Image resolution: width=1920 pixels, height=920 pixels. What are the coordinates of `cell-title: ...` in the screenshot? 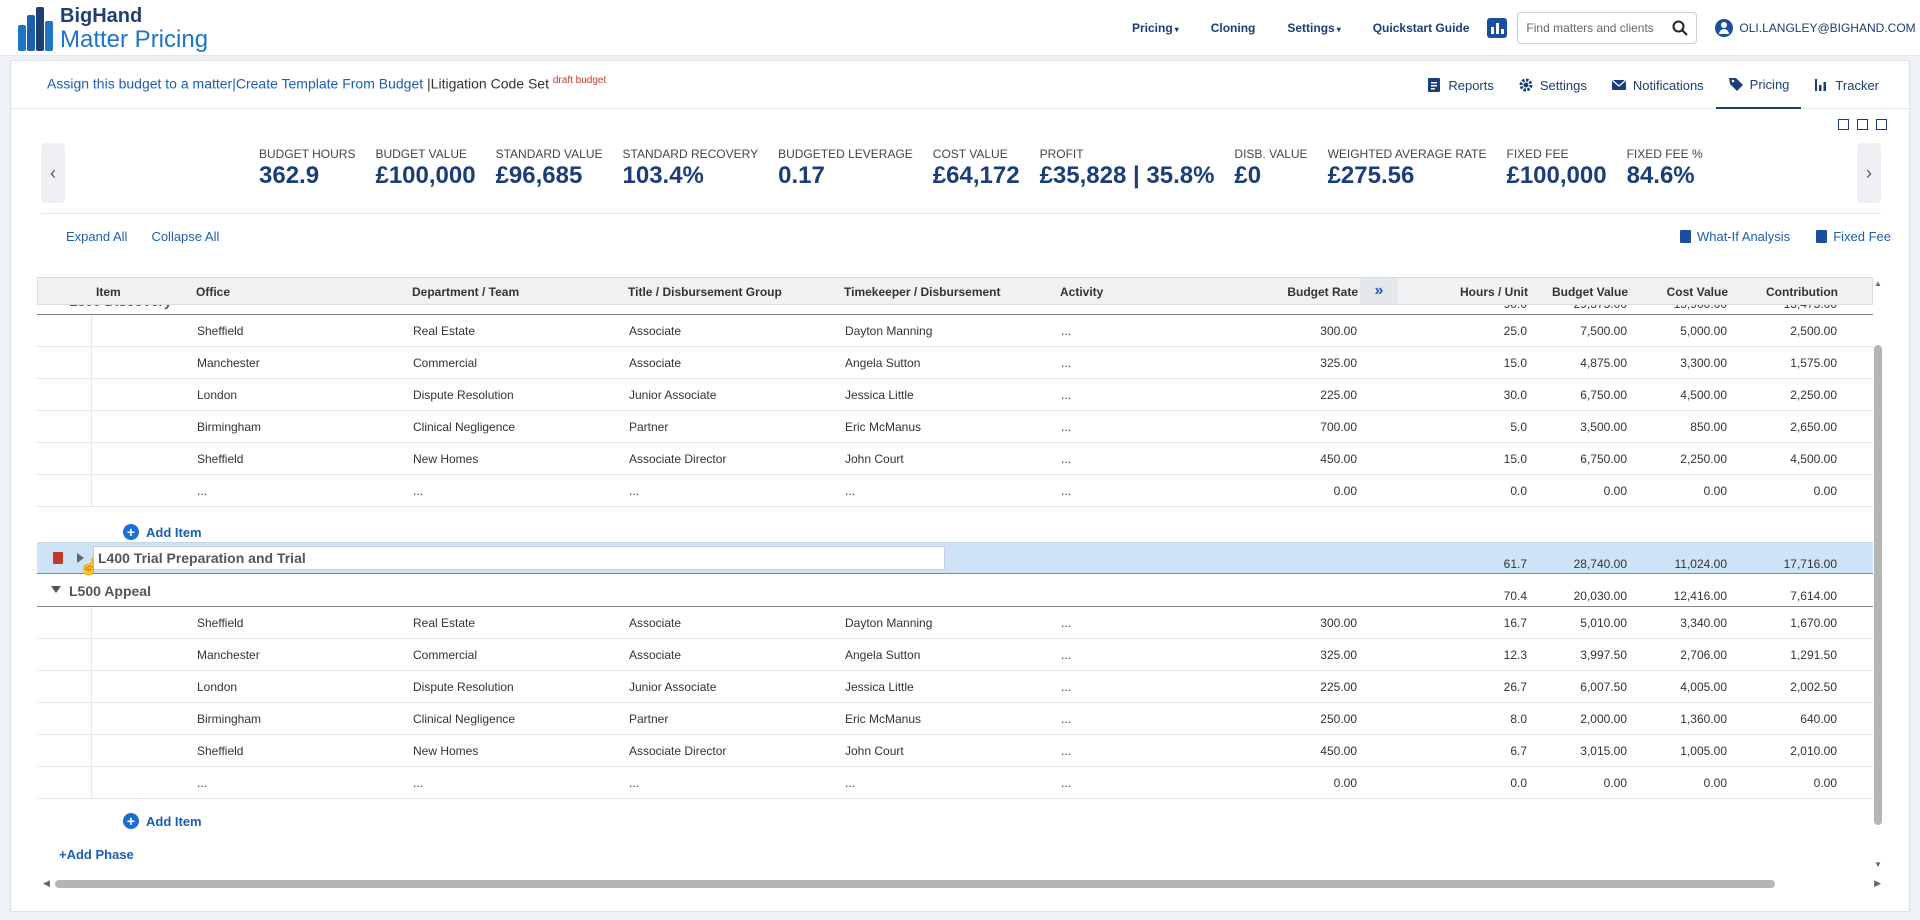 It's located at (634, 783).